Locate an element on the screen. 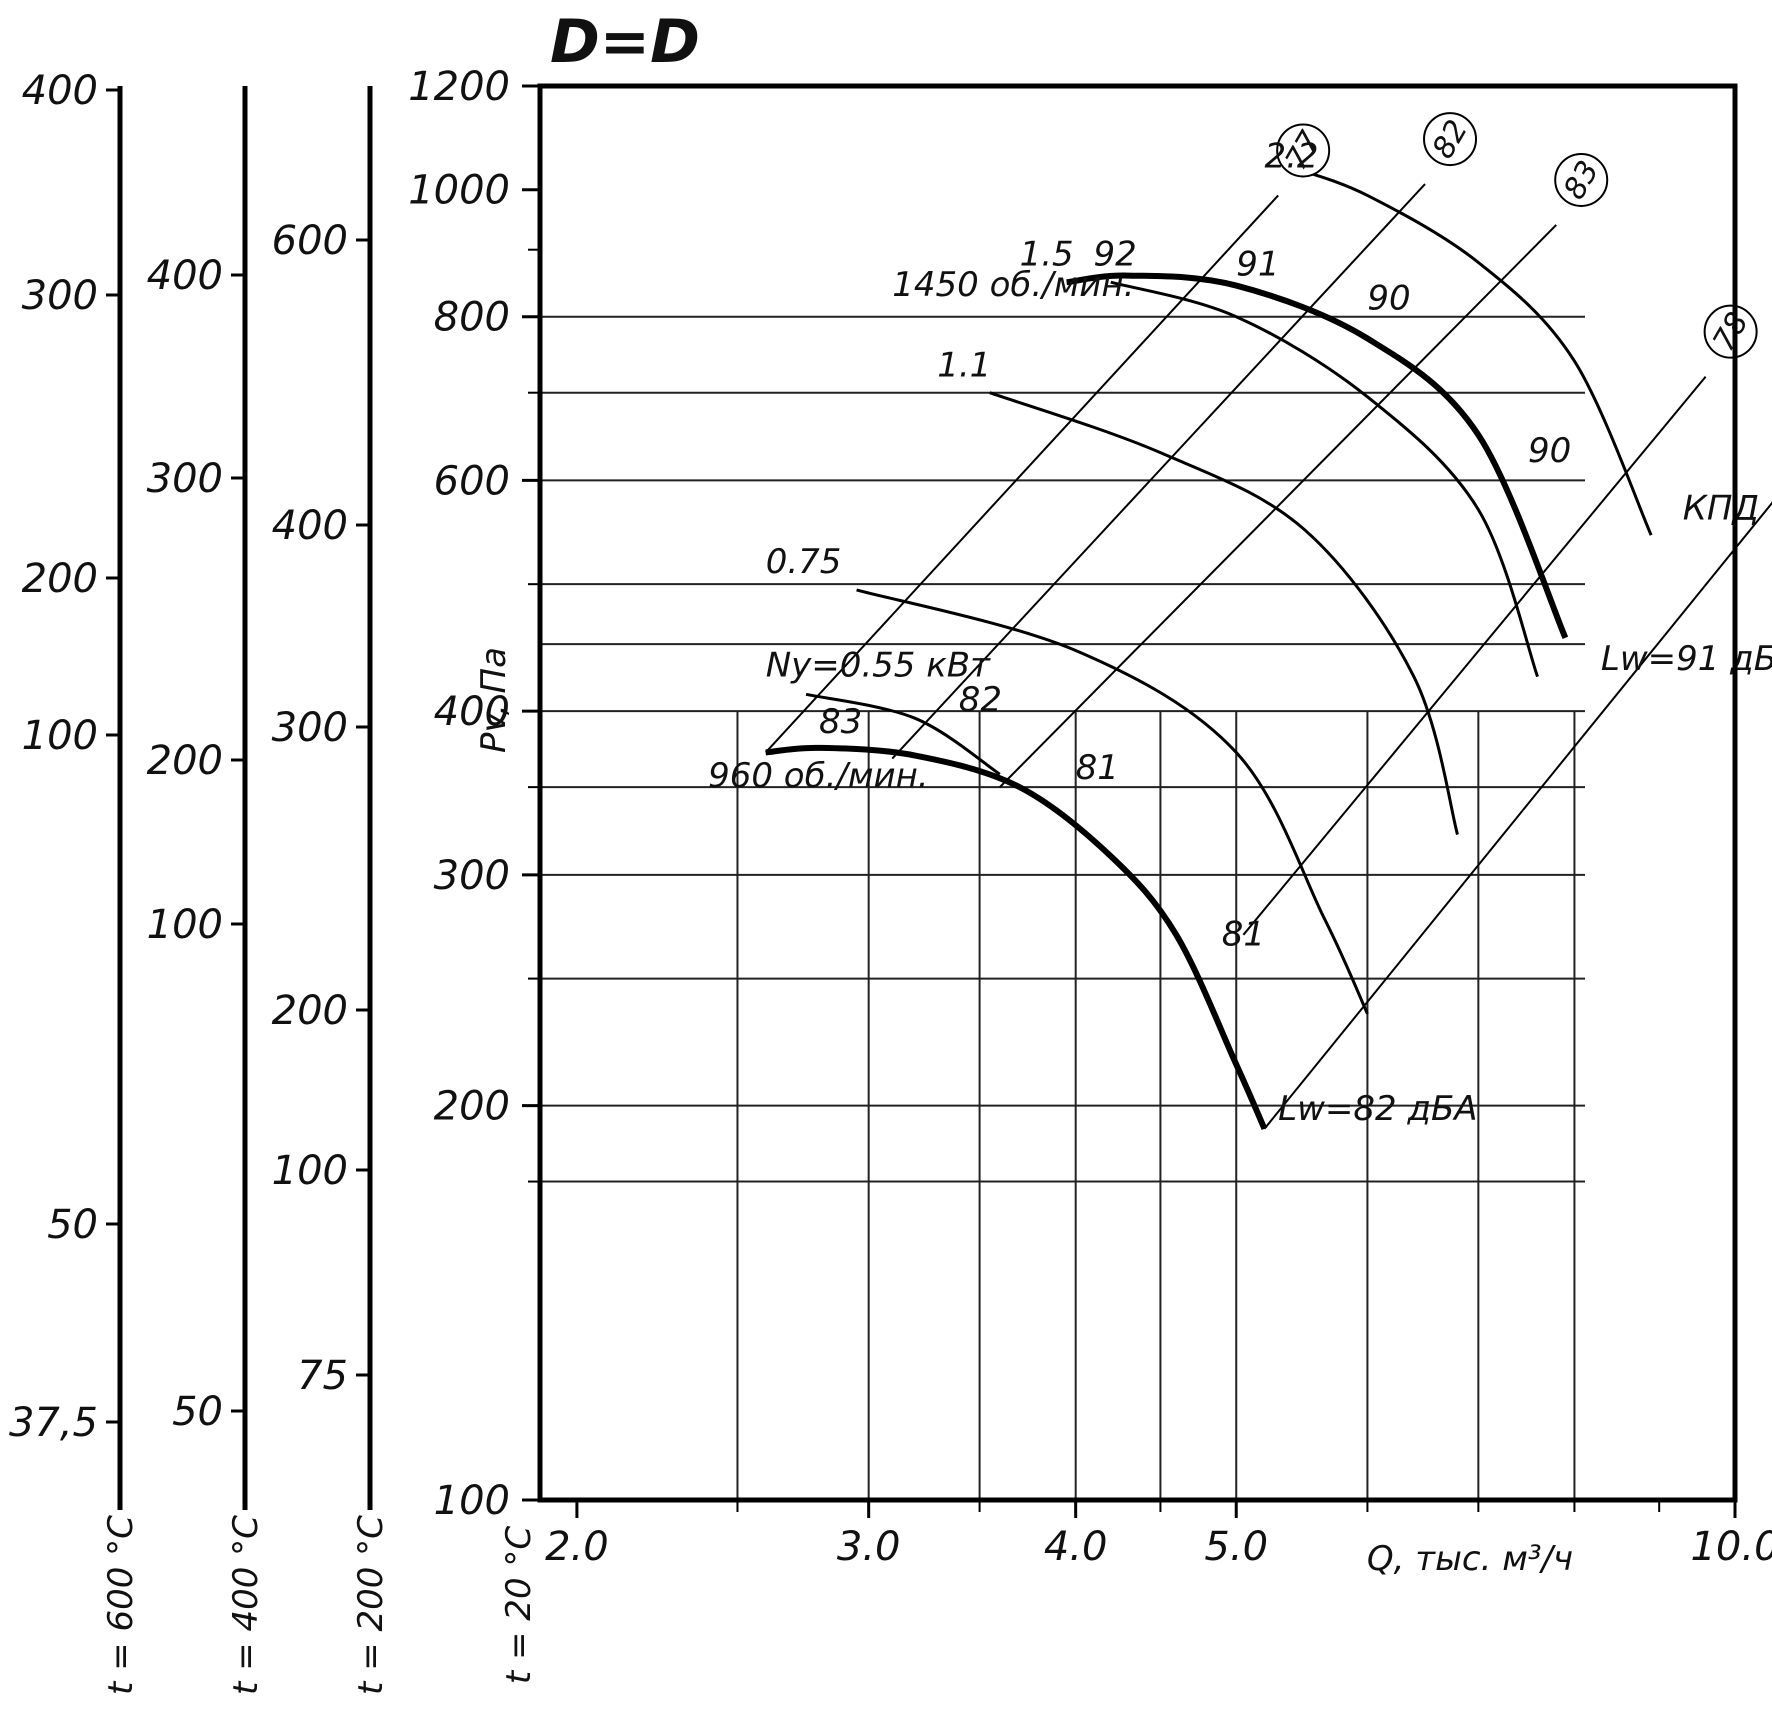 Image resolution: width=1772 pixels, height=1722 pixels. x-tick-label: 2.0 is located at coordinates (577, 1547).